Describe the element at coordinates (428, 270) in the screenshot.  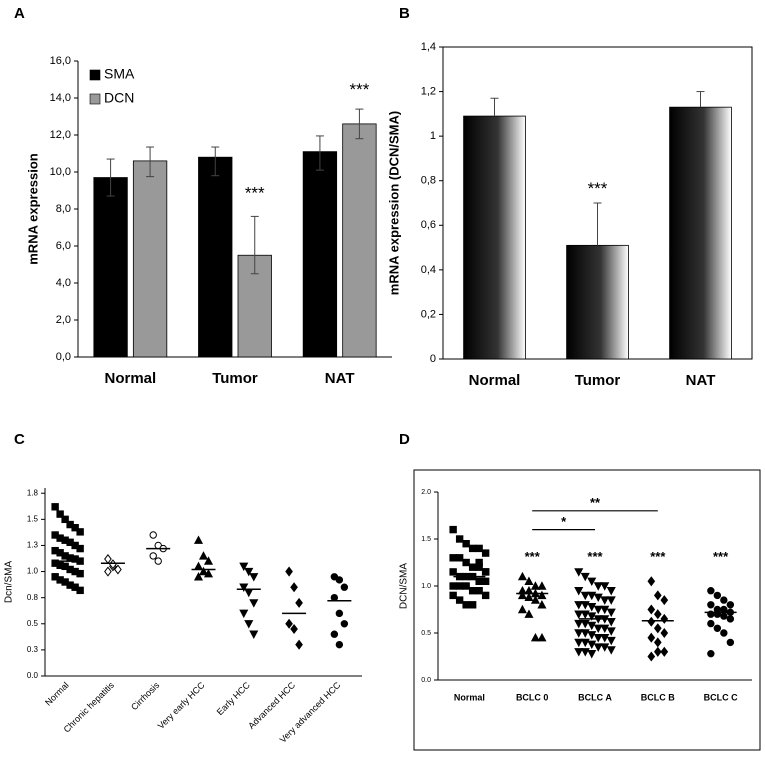
I see `y-tick-label: 0,4` at that location.